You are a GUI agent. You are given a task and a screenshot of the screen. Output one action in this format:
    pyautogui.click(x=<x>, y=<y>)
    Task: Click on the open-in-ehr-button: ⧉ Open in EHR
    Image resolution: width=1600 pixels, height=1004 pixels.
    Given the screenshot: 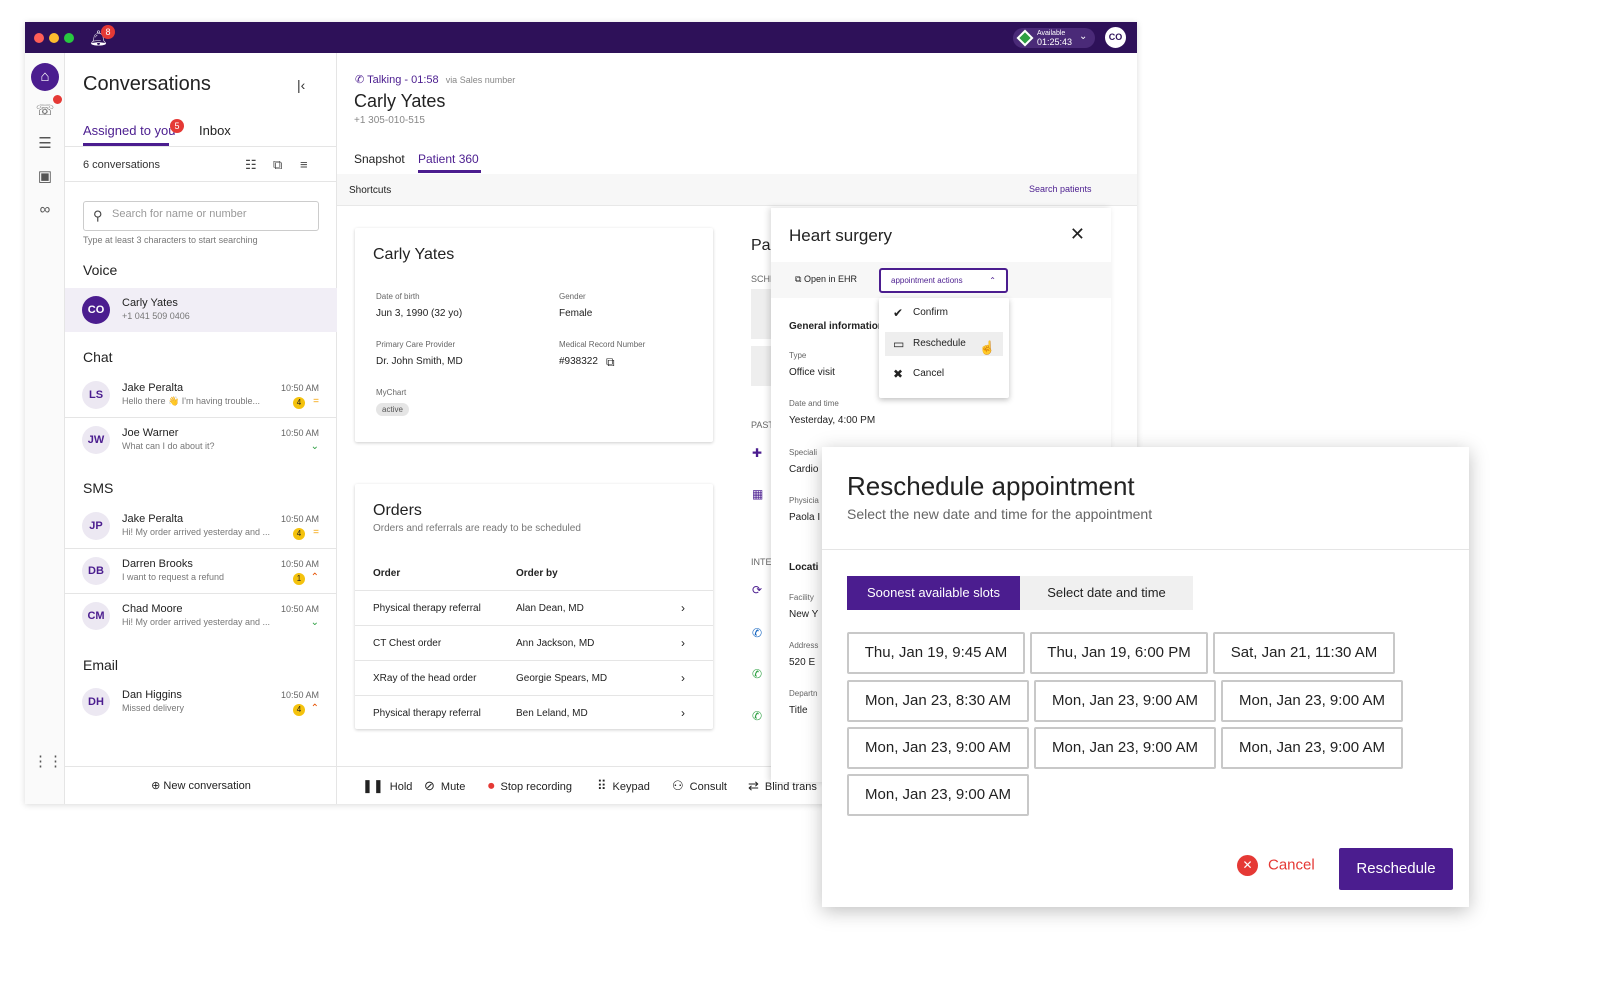 What is the action you would take?
    pyautogui.click(x=826, y=279)
    